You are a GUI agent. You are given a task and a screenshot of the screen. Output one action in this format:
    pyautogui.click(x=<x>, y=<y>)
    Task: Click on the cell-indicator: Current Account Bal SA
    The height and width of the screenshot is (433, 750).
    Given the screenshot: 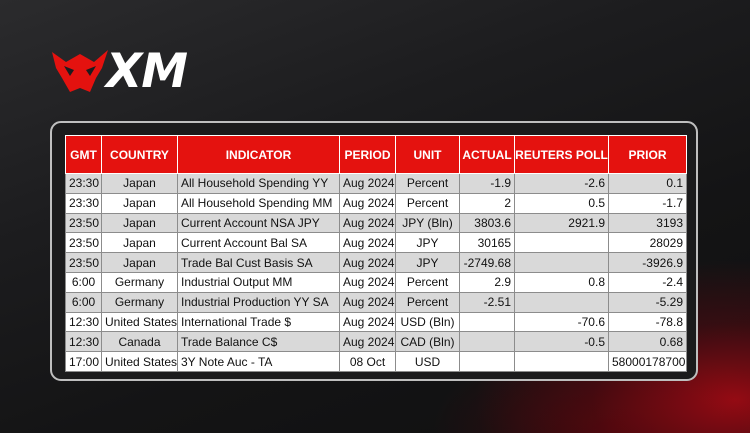 What is the action you would take?
    pyautogui.click(x=258, y=243)
    